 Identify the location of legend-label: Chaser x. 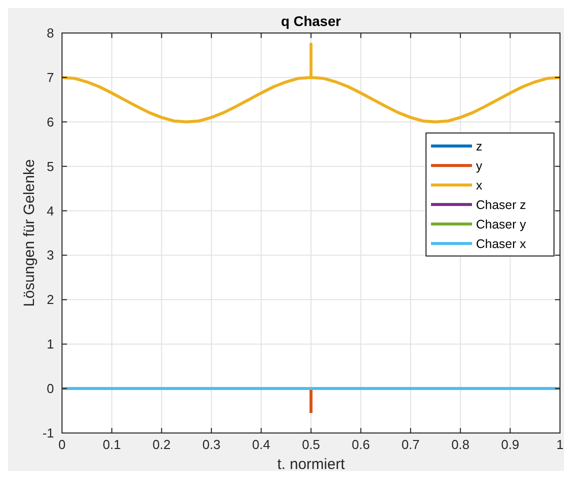
(501, 244).